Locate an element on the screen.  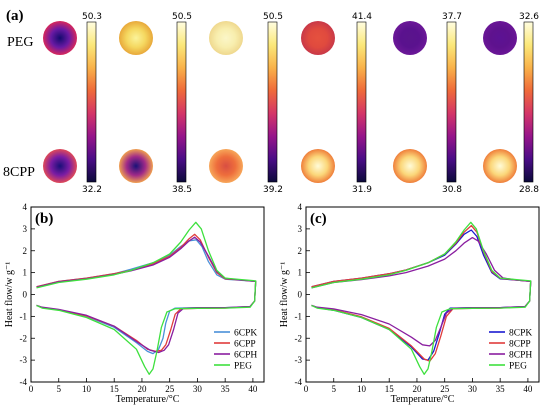
row-label-peg: PEG is located at coordinates (20, 42).